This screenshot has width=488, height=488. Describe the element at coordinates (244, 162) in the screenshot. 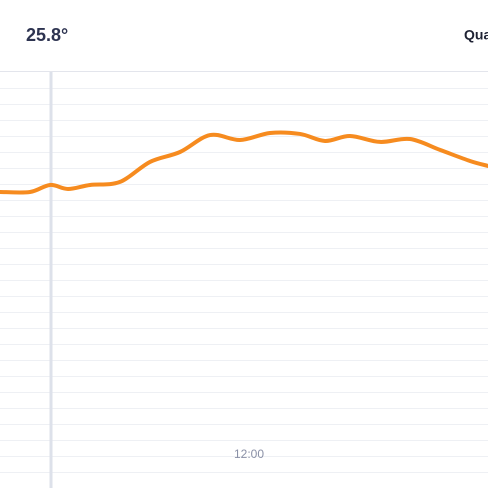

I see `data-line` at that location.